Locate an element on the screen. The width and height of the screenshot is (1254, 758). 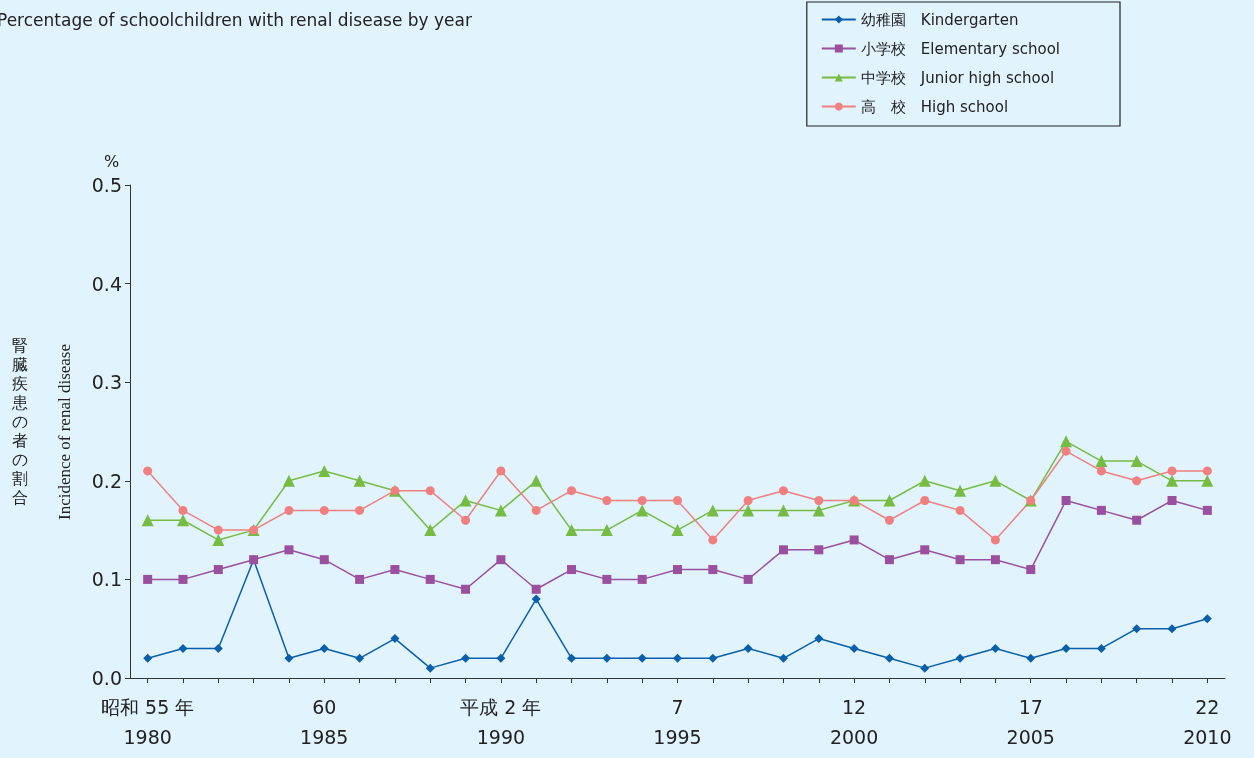
x-tick-label: 60 1985 is located at coordinates (324, 722).